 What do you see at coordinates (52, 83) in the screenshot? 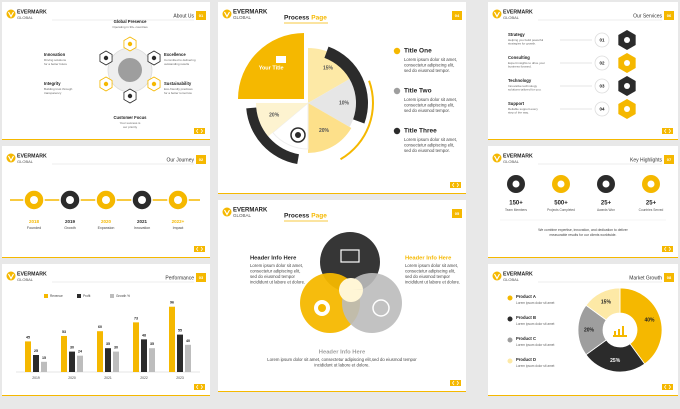
I see `item-title: Integrity` at bounding box center [52, 83].